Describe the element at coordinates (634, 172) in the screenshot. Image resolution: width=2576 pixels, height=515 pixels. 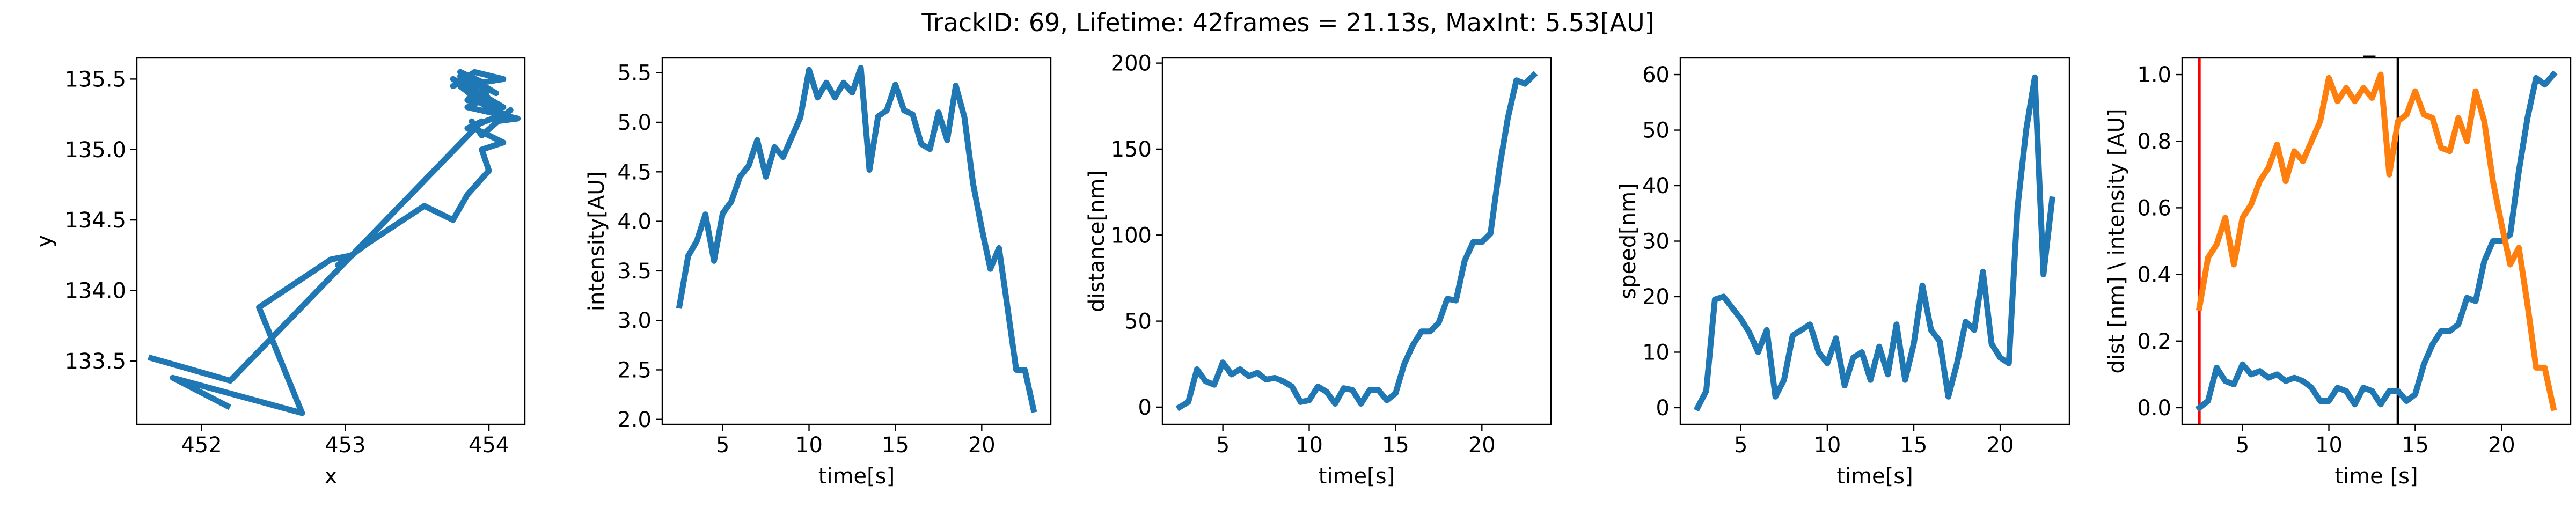
I see `y-tick-label: 4.5` at that location.